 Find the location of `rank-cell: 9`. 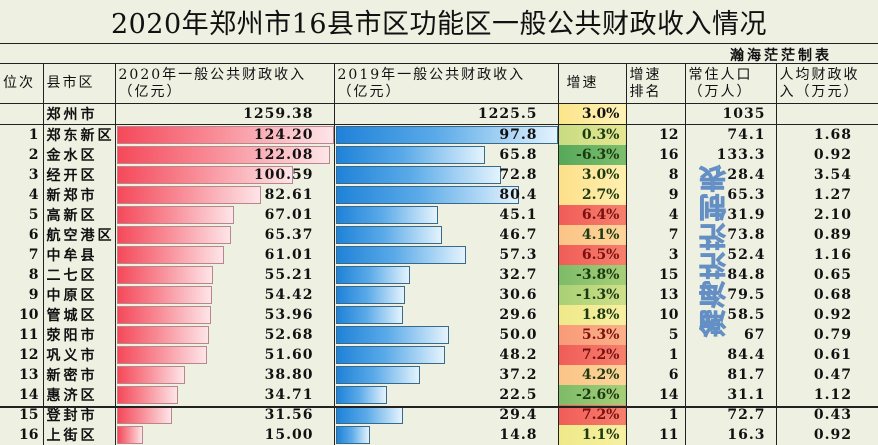

rank-cell: 9 is located at coordinates (33, 295).